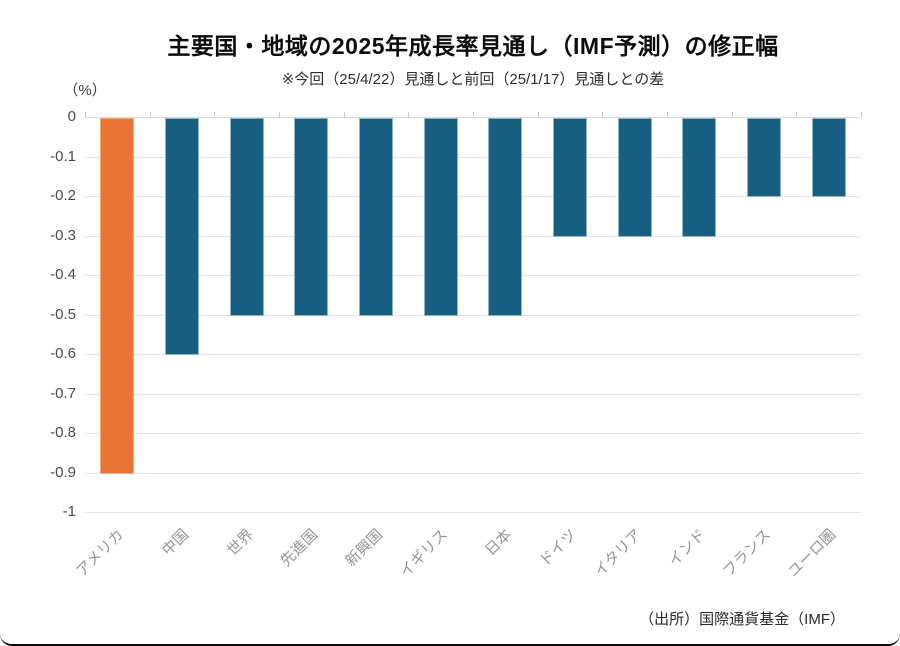  I want to click on y-tick-label: -0.2, so click(63, 195).